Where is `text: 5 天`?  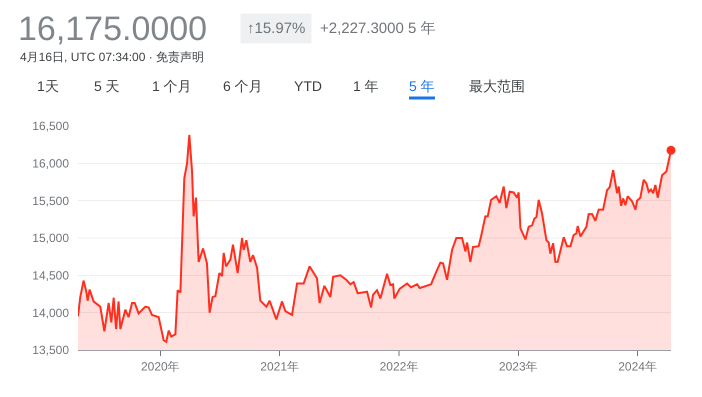 text: 5 天 is located at coordinates (107, 86).